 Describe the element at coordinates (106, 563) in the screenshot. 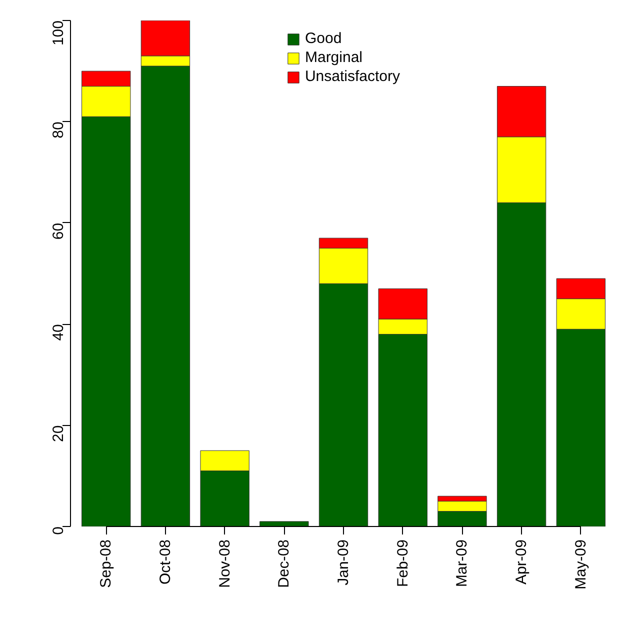

I see `x-tick-label: Sep-08` at that location.